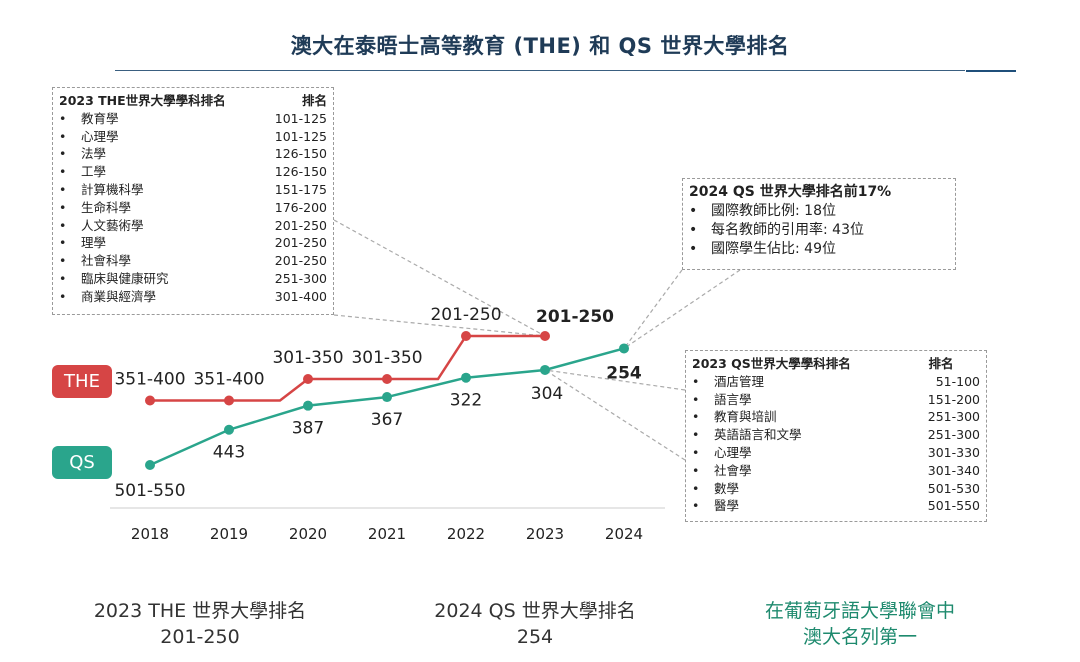 This screenshot has height=662, width=1080. I want to click on chart-series, so click(387, 400).